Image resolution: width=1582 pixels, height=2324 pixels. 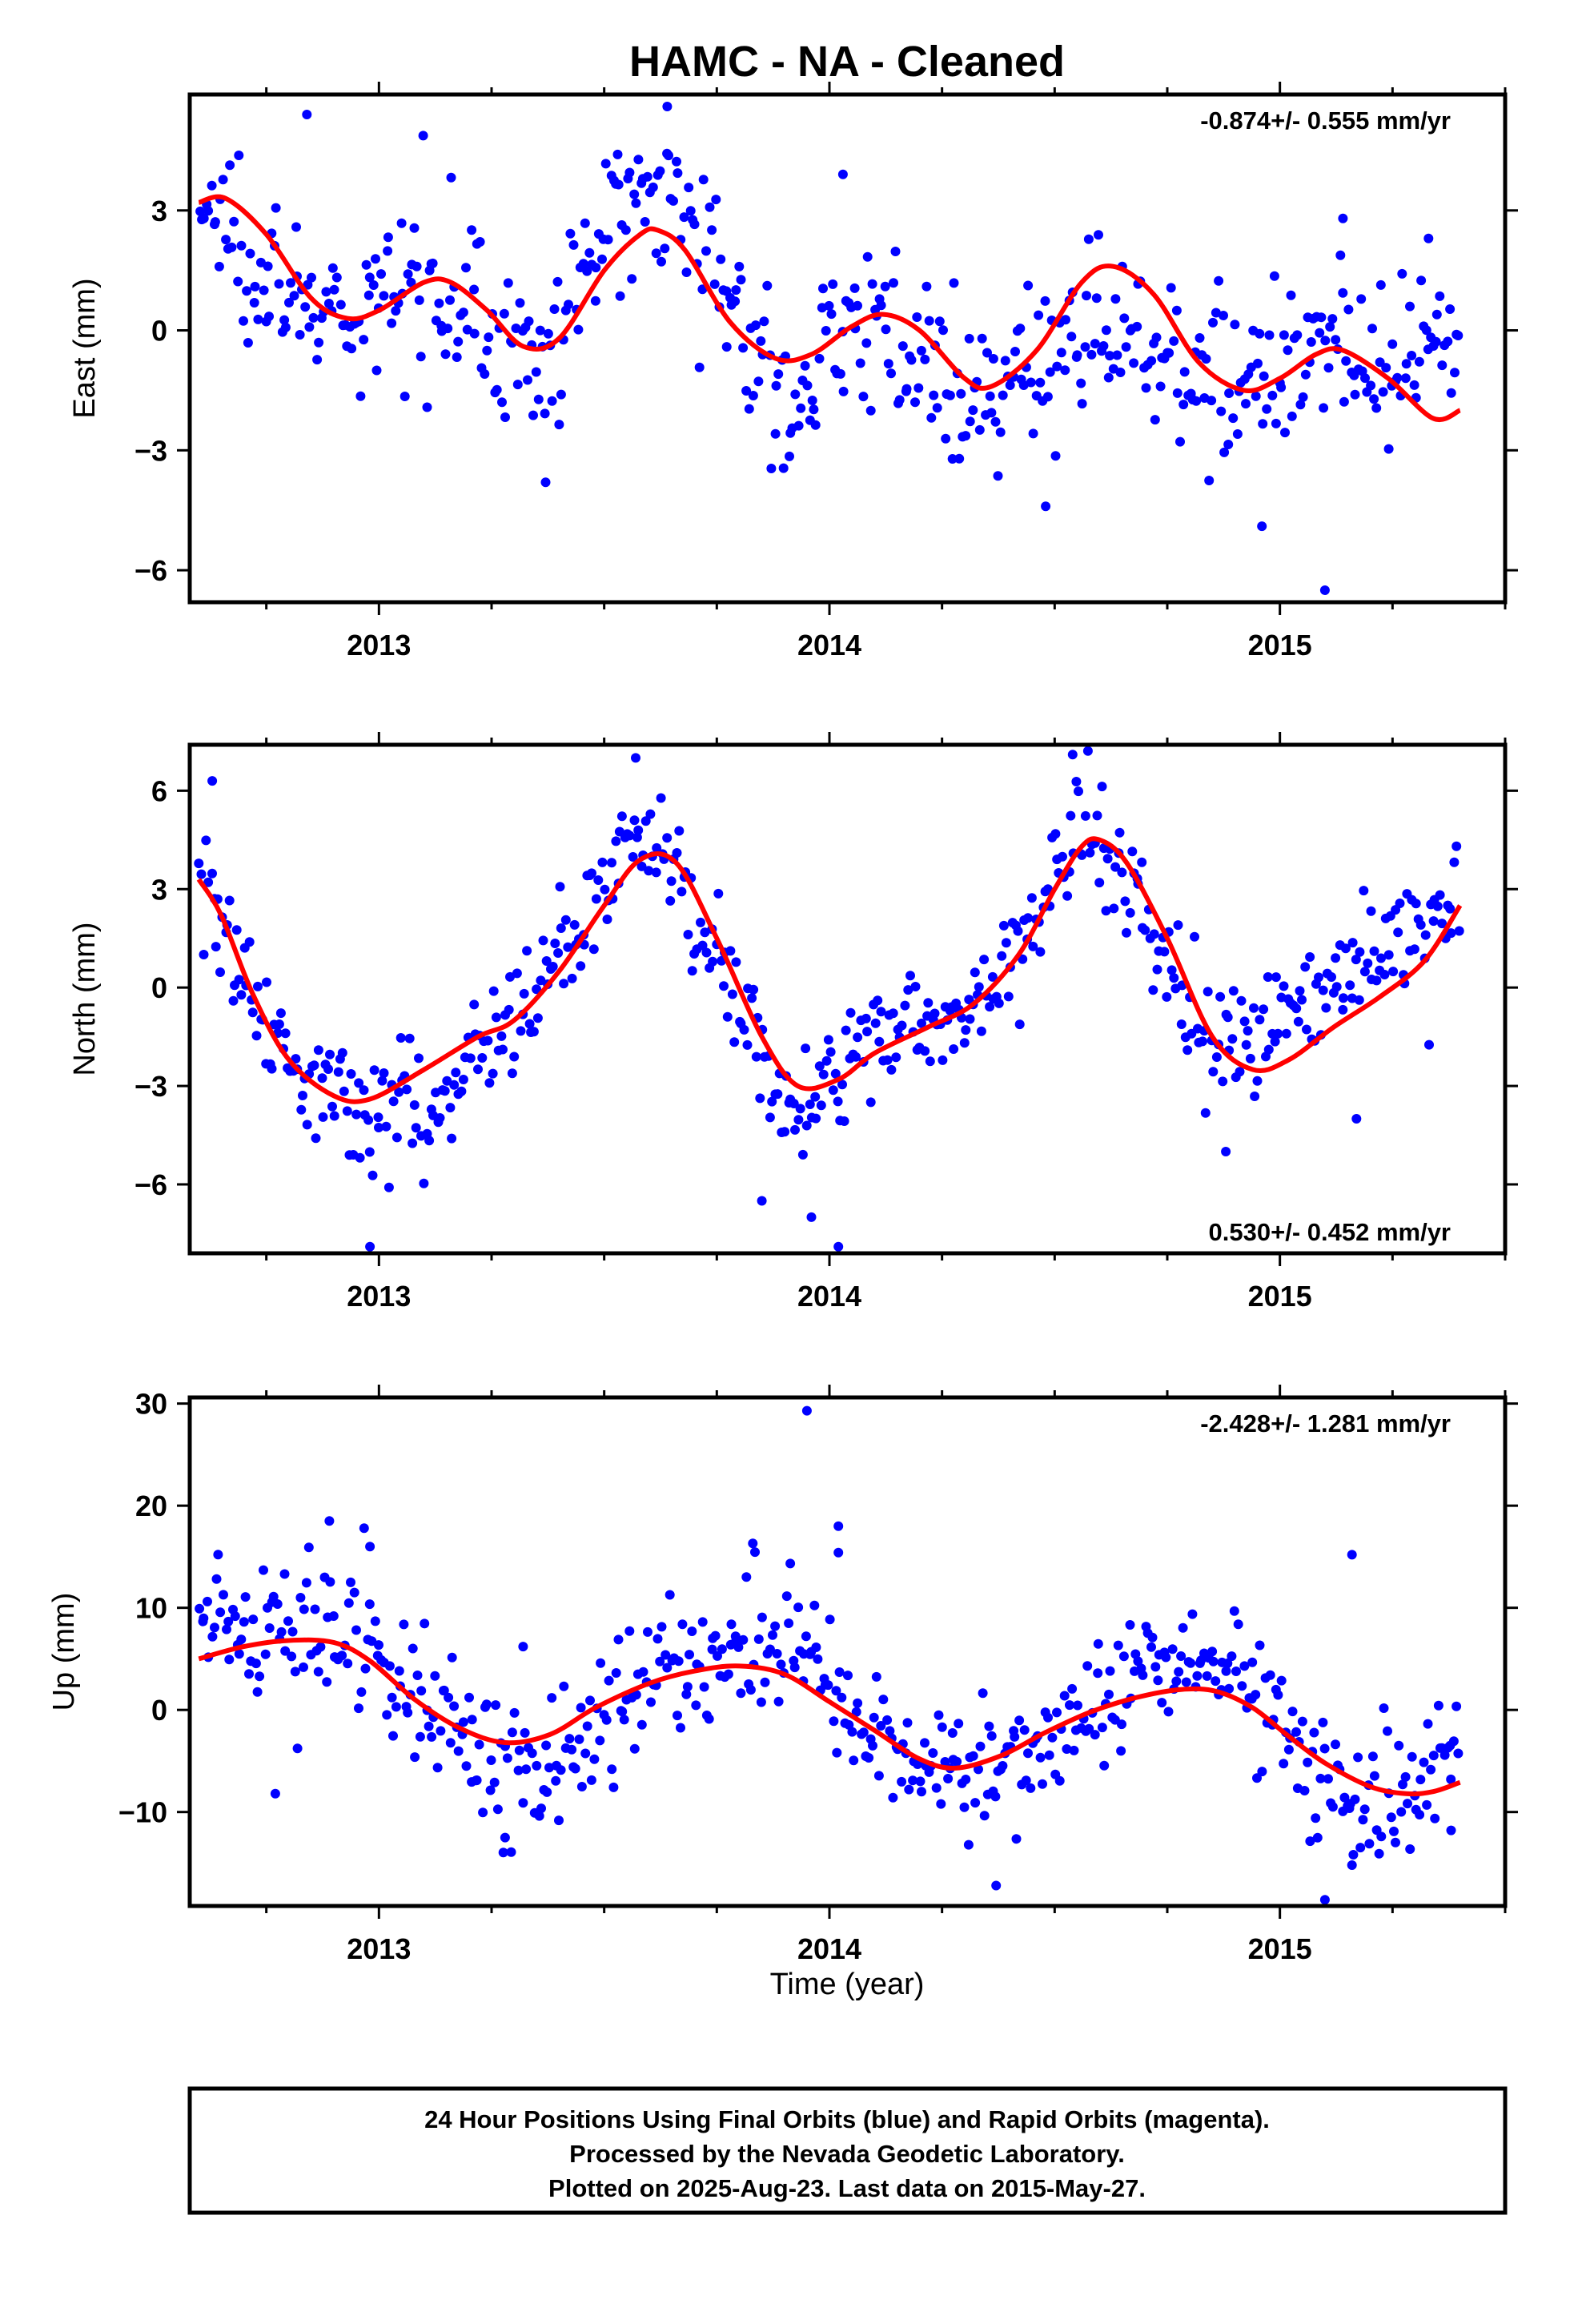 What do you see at coordinates (379, 645) in the screenshot?
I see `x-tick-label: 2013` at bounding box center [379, 645].